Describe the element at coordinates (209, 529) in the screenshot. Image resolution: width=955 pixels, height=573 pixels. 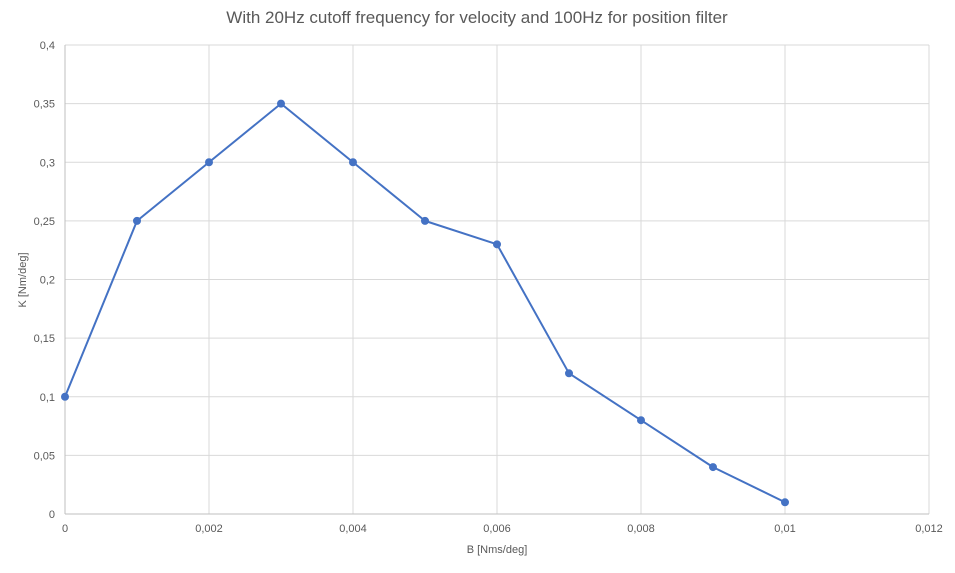
I see `x-tick-label: 0,002` at that location.